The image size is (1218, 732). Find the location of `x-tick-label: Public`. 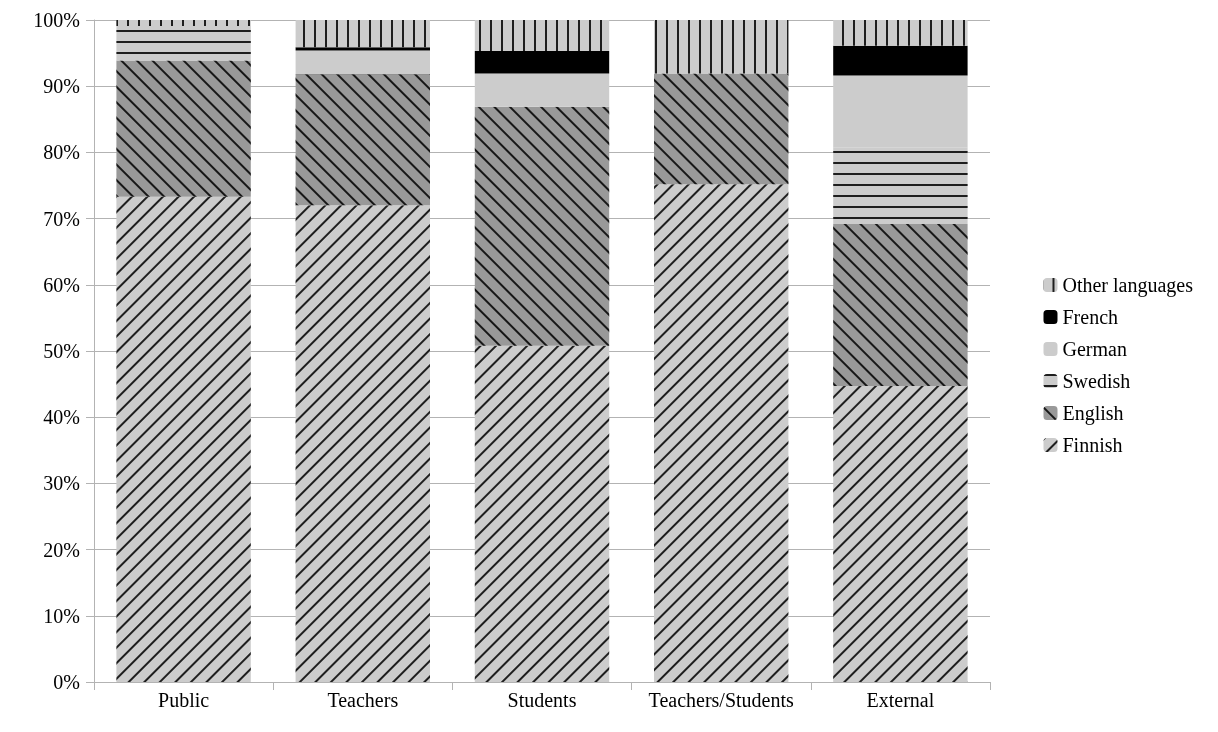

x-tick-label: Public is located at coordinates (184, 700).